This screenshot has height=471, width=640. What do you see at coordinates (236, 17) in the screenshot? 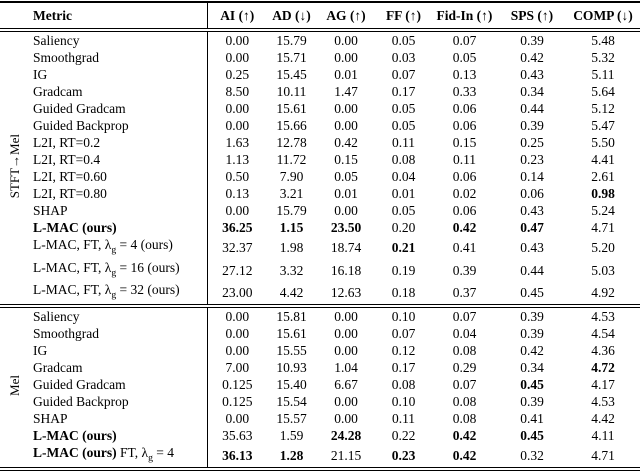
I see `column-header-ai: AI (↑)` at bounding box center [236, 17].